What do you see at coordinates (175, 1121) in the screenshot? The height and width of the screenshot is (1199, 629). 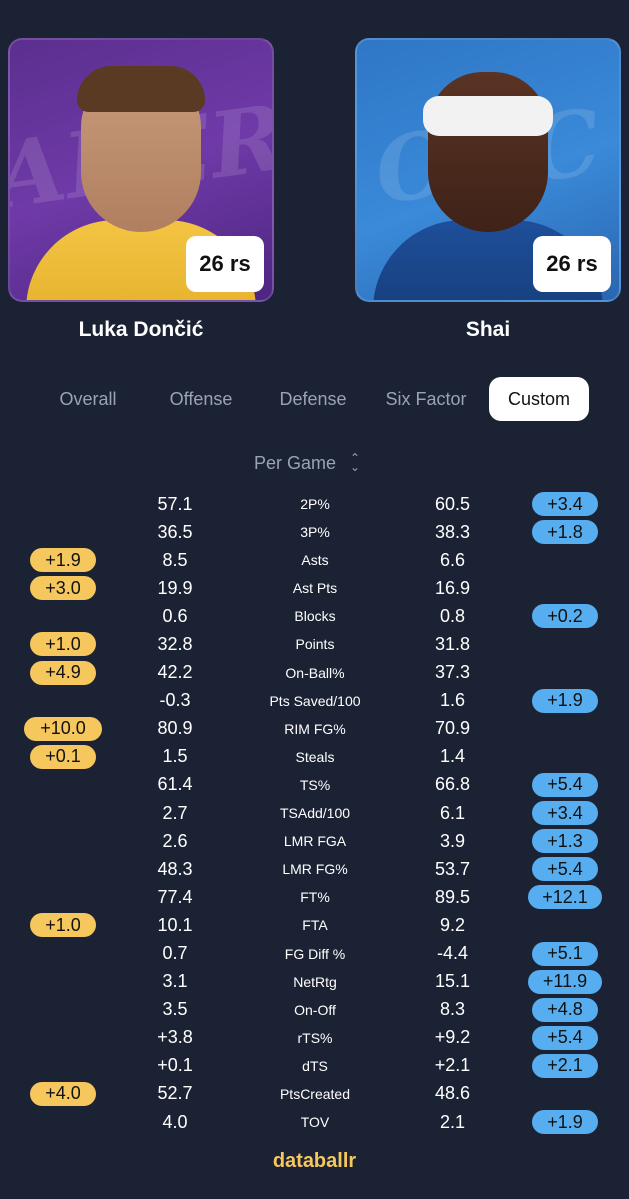 I see `left-value: 4.0` at bounding box center [175, 1121].